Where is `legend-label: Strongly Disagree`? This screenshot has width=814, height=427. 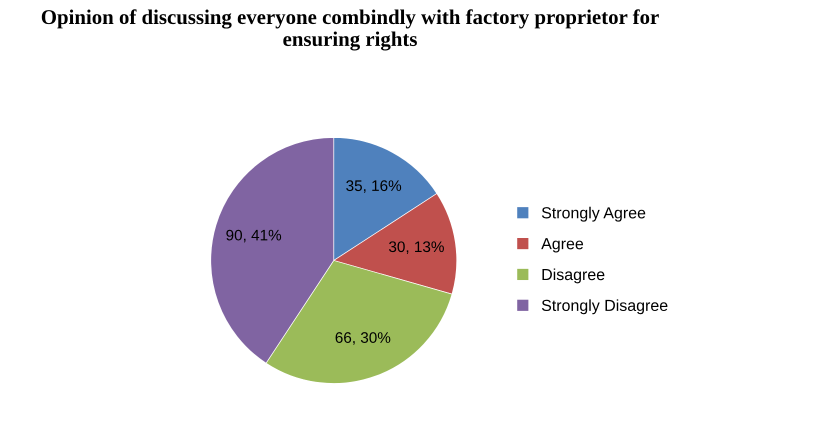
legend-label: Strongly Disagree is located at coordinates (605, 306).